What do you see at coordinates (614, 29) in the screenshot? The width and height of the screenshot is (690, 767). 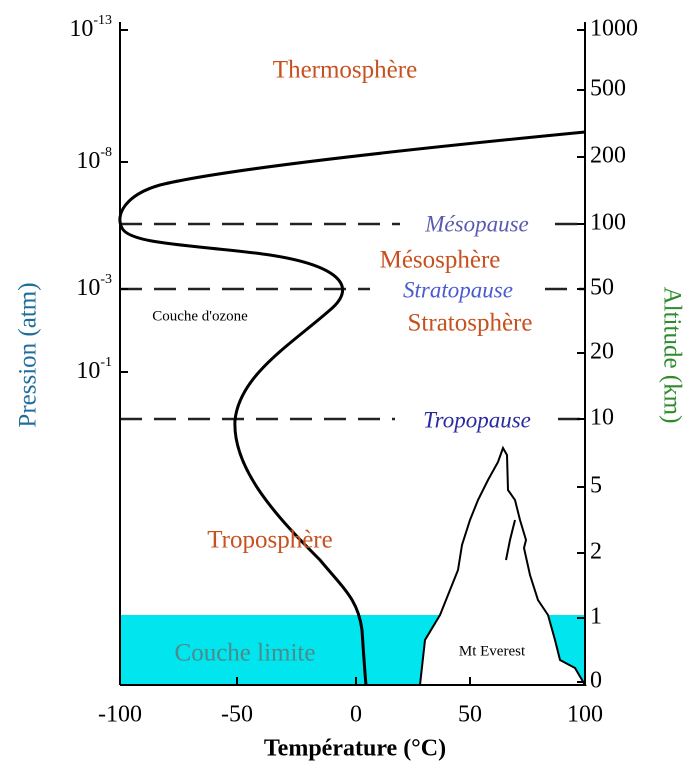 I see `right-tick-label: 1000` at bounding box center [614, 29].